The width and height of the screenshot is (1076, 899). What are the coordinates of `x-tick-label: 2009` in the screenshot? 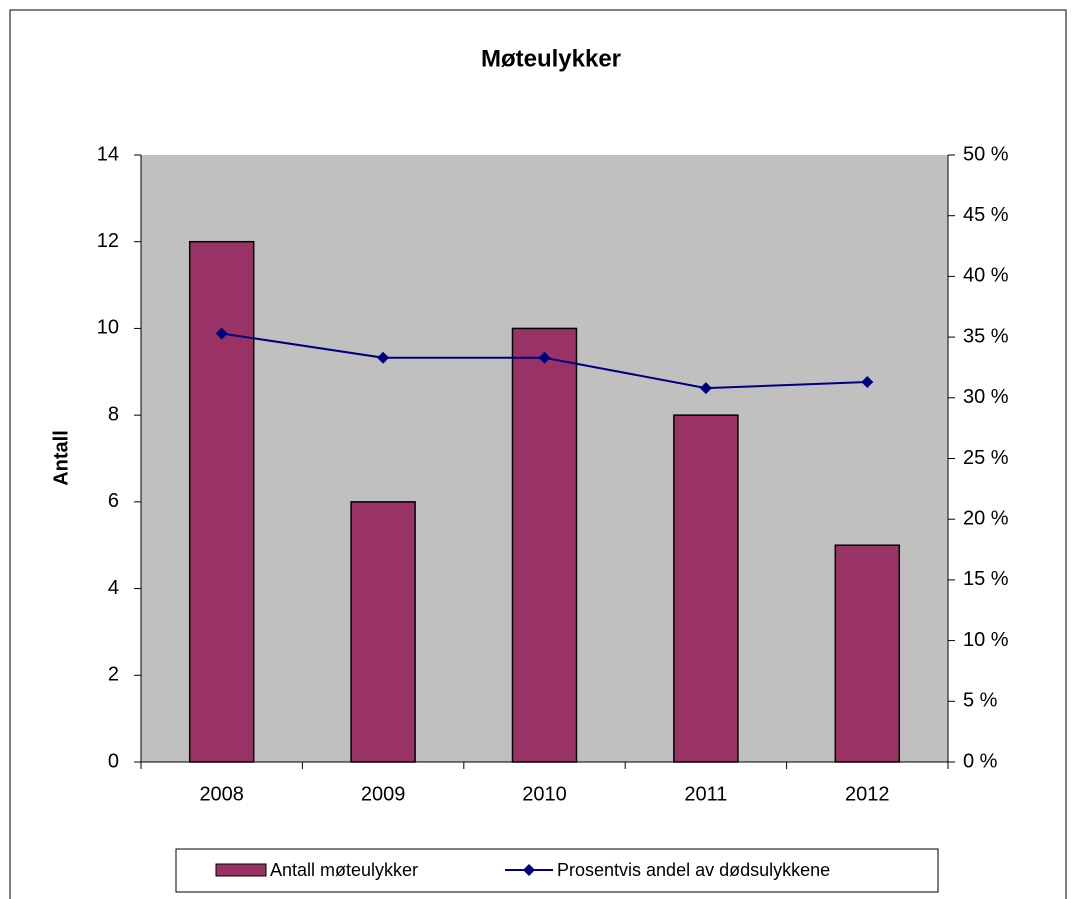 It's located at (383, 794).